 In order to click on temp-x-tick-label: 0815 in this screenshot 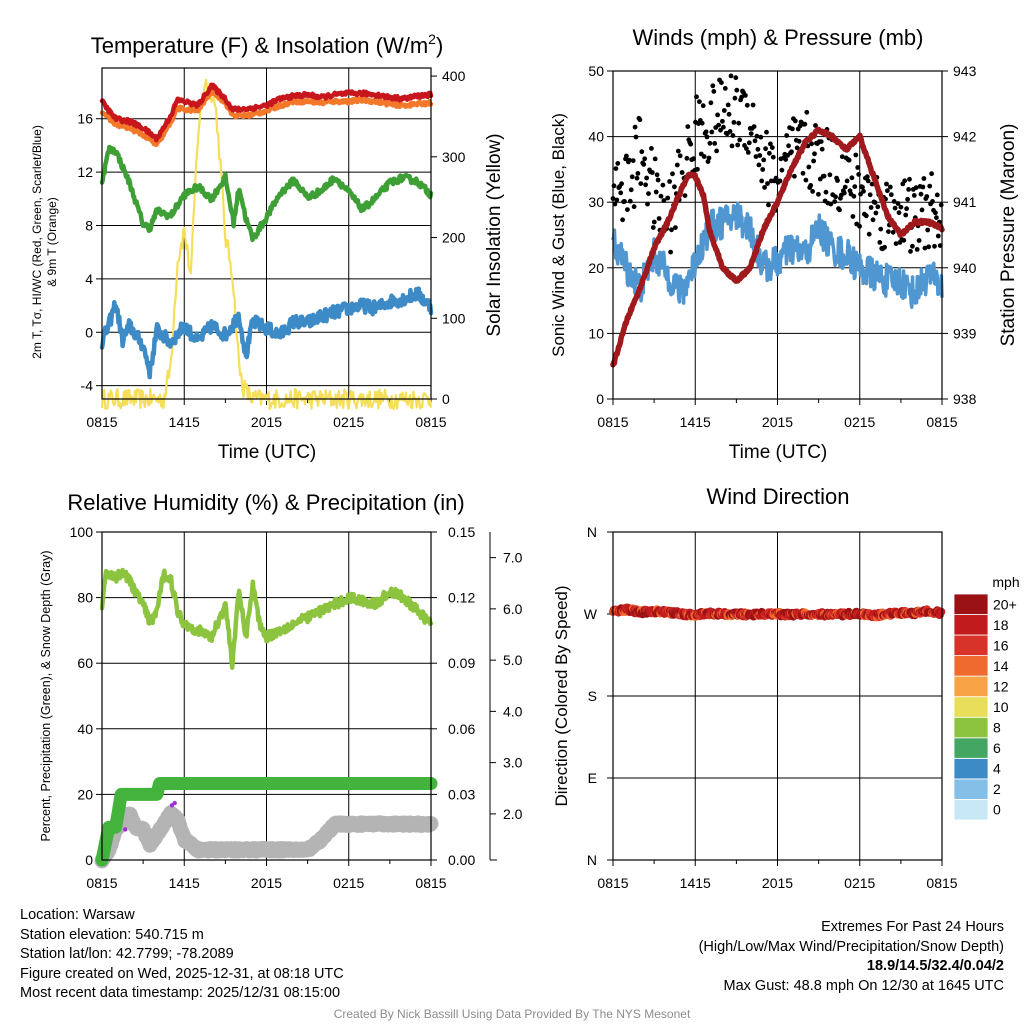, I will do `click(101, 422)`.